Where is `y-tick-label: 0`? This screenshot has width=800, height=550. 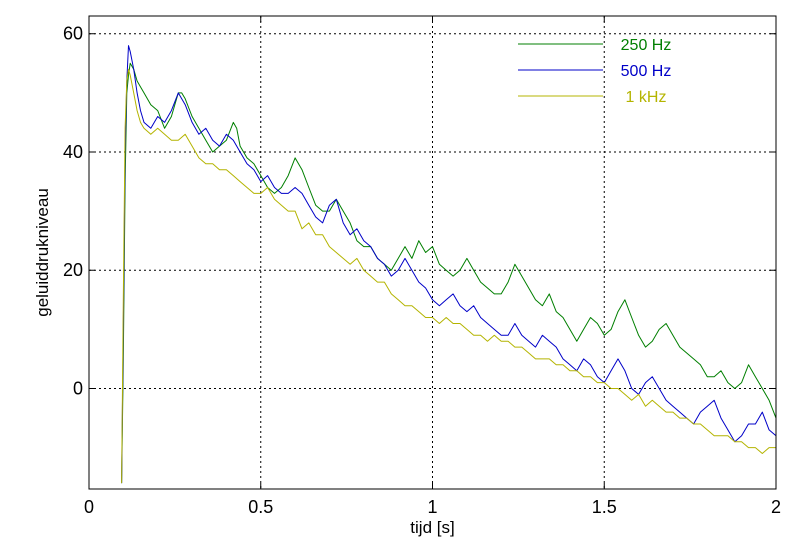
y-tick-label: 0 is located at coordinates (78, 388).